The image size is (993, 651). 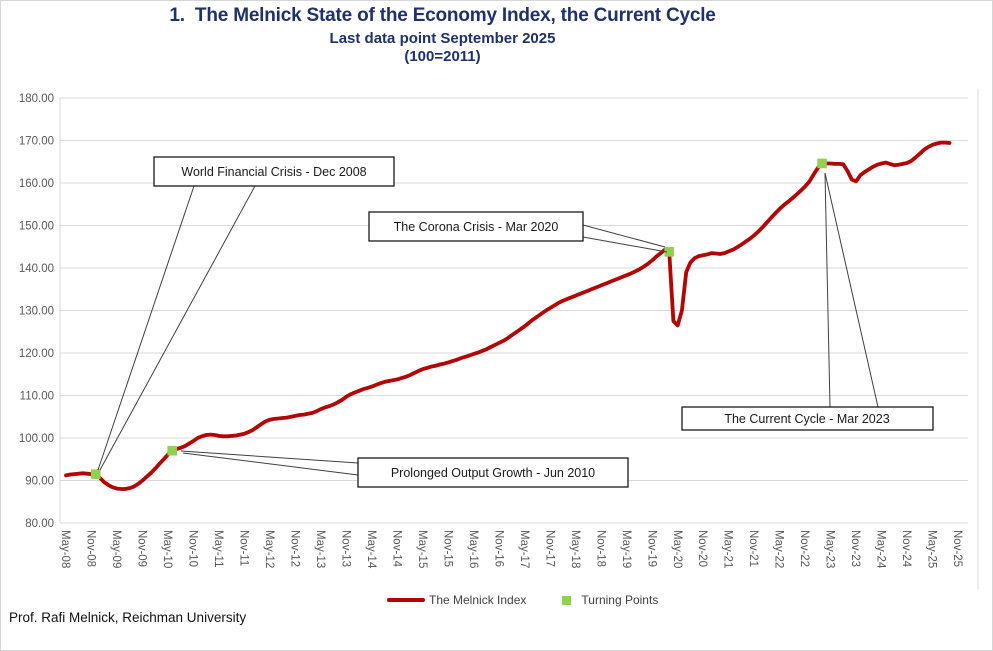 I want to click on x-tick-label: Nov-09, so click(x=142, y=548).